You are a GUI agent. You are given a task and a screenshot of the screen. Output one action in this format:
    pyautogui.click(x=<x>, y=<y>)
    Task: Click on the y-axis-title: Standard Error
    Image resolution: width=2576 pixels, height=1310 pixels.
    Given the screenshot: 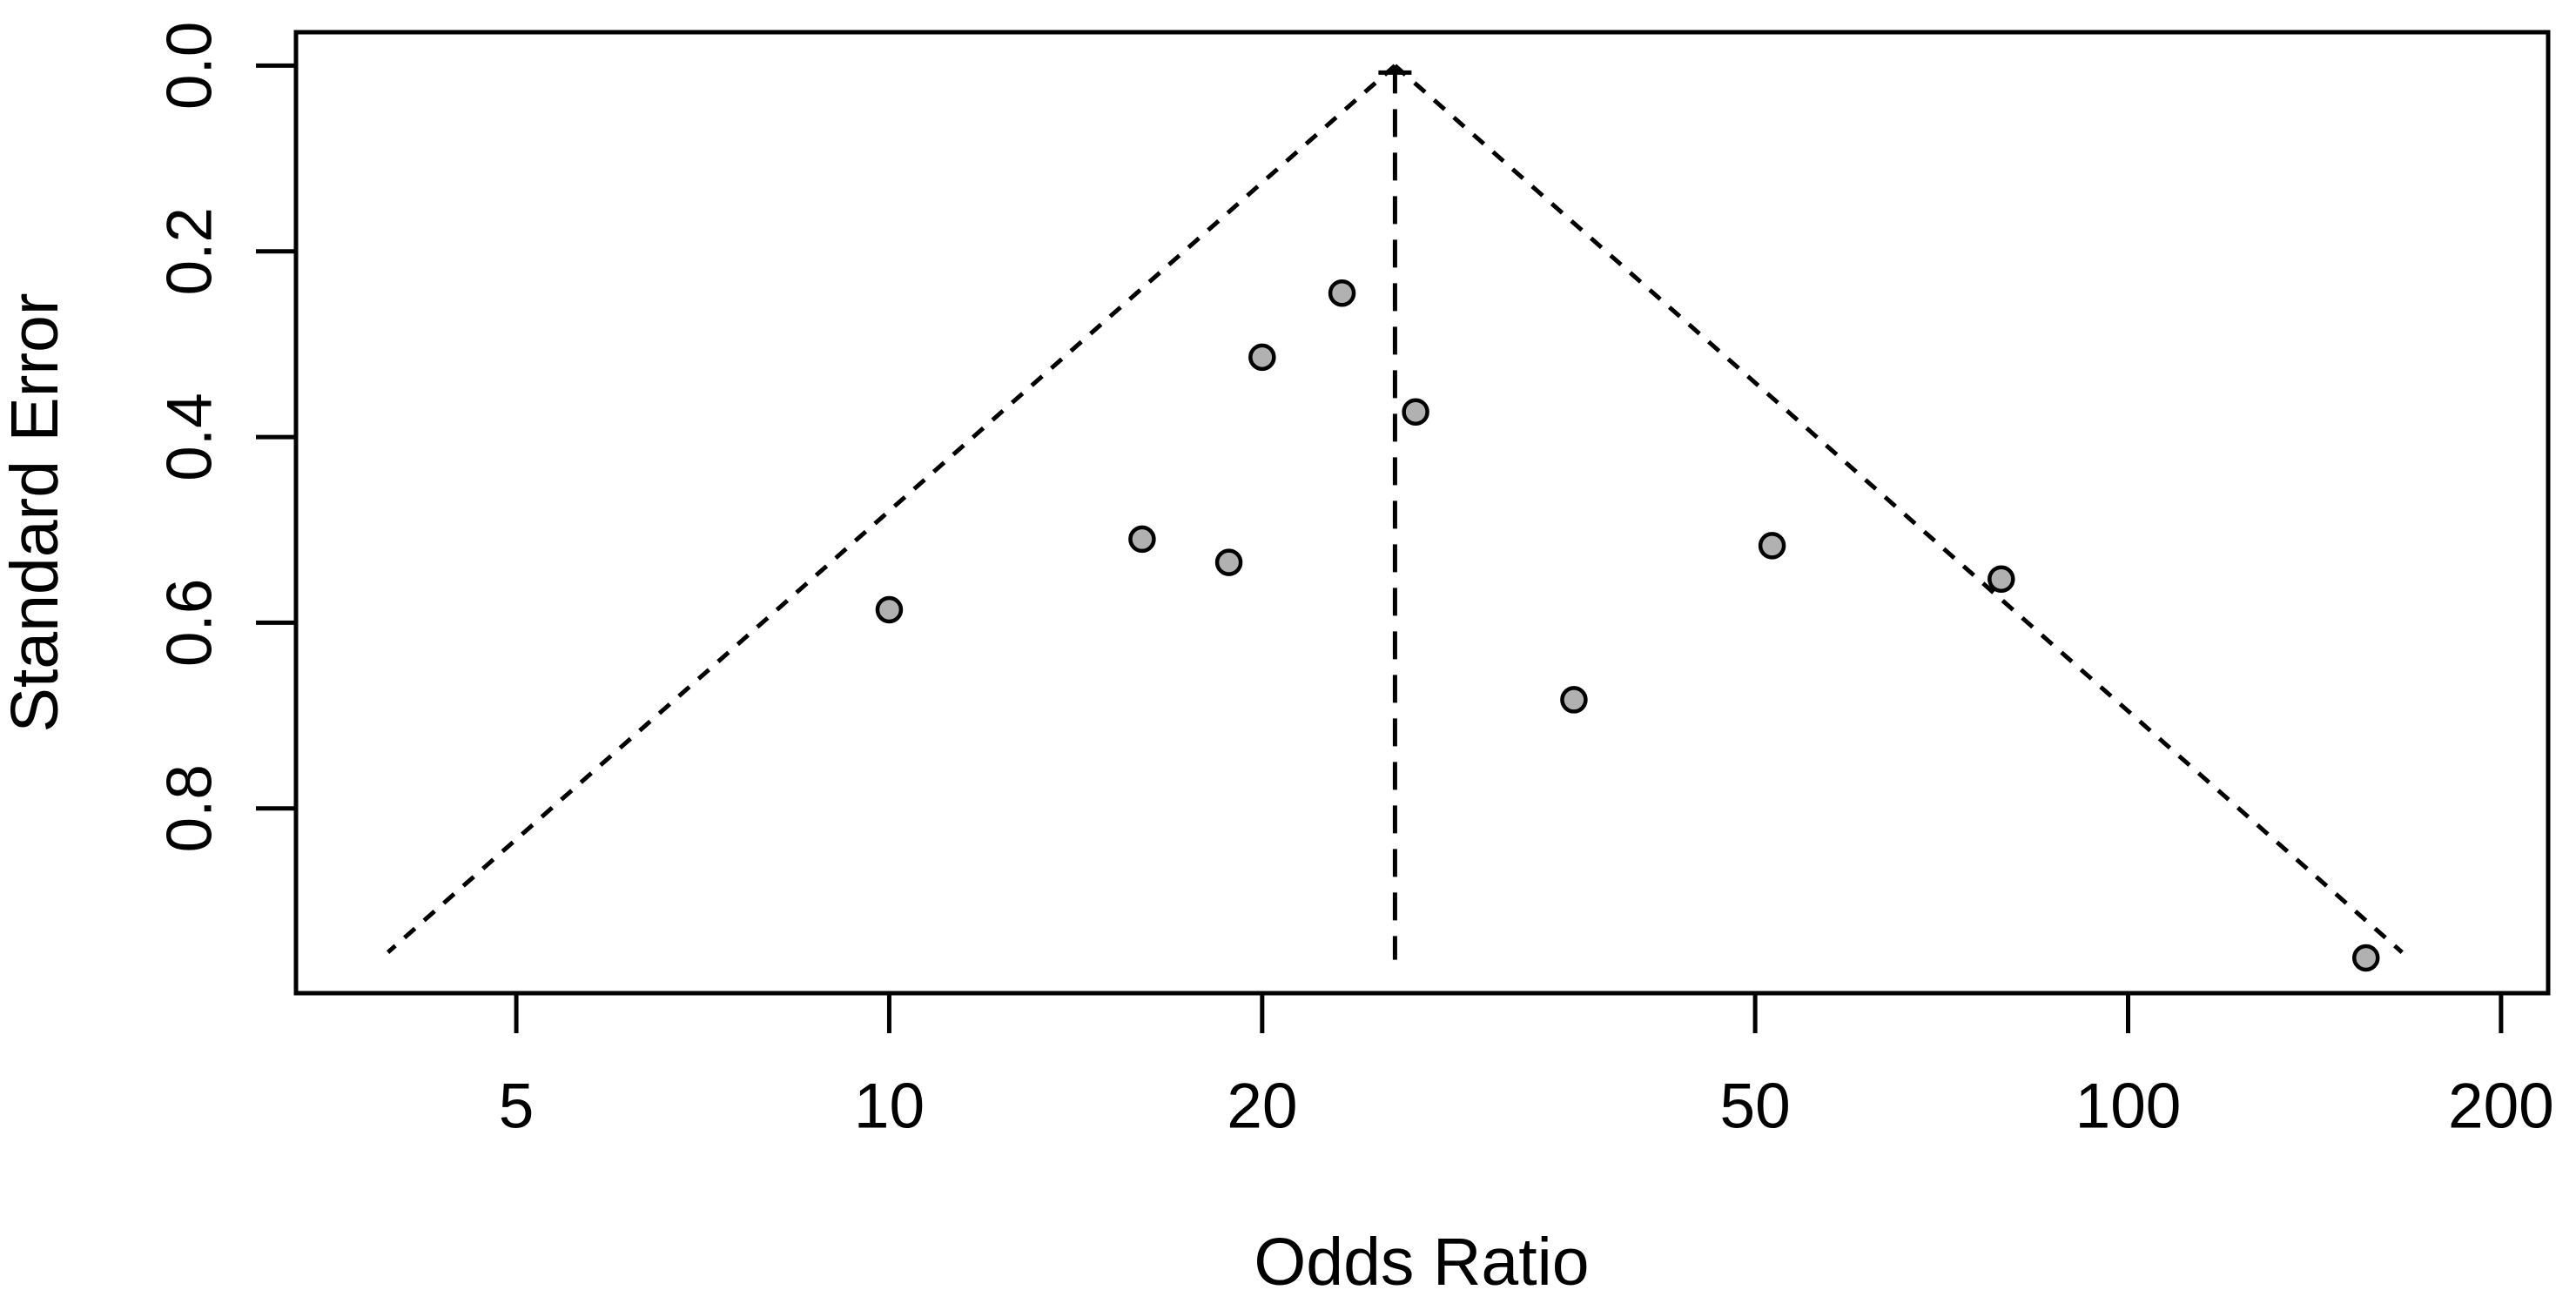 What is the action you would take?
    pyautogui.click(x=36, y=512)
    